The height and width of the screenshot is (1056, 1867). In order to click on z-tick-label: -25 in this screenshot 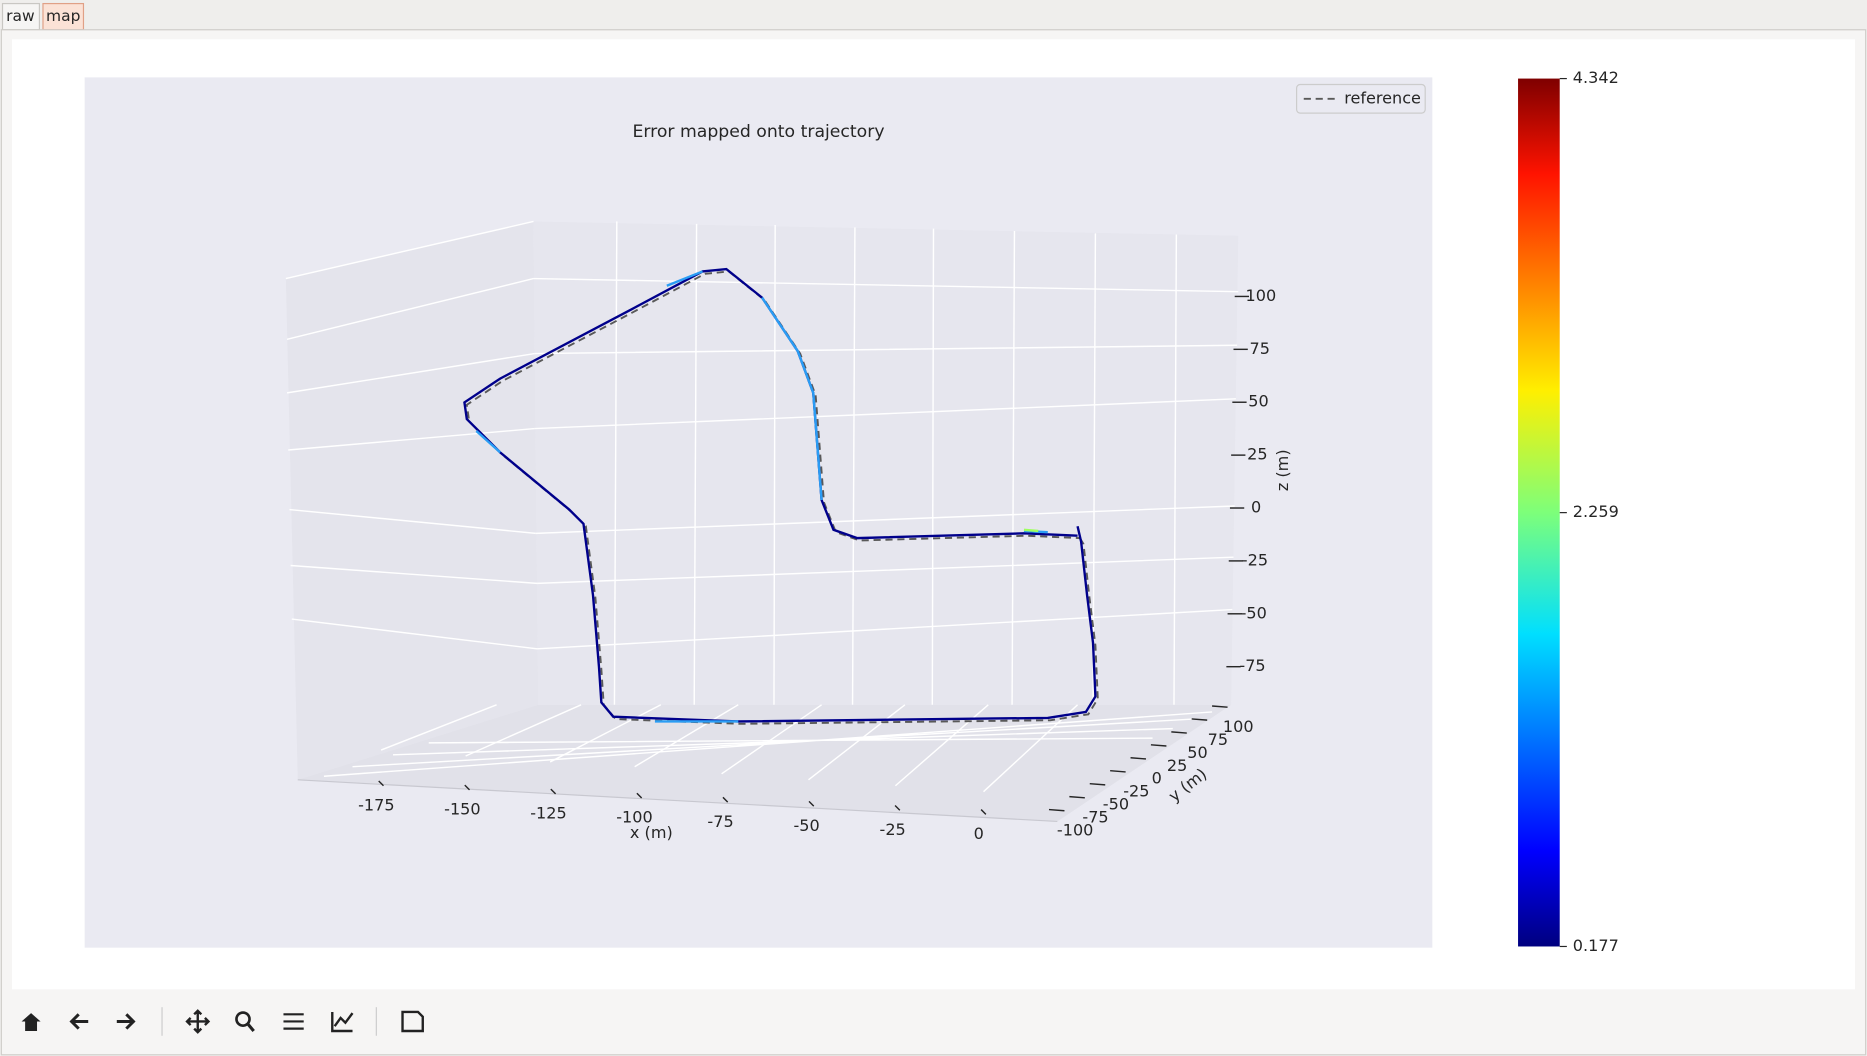, I will do `click(1255, 559)`.